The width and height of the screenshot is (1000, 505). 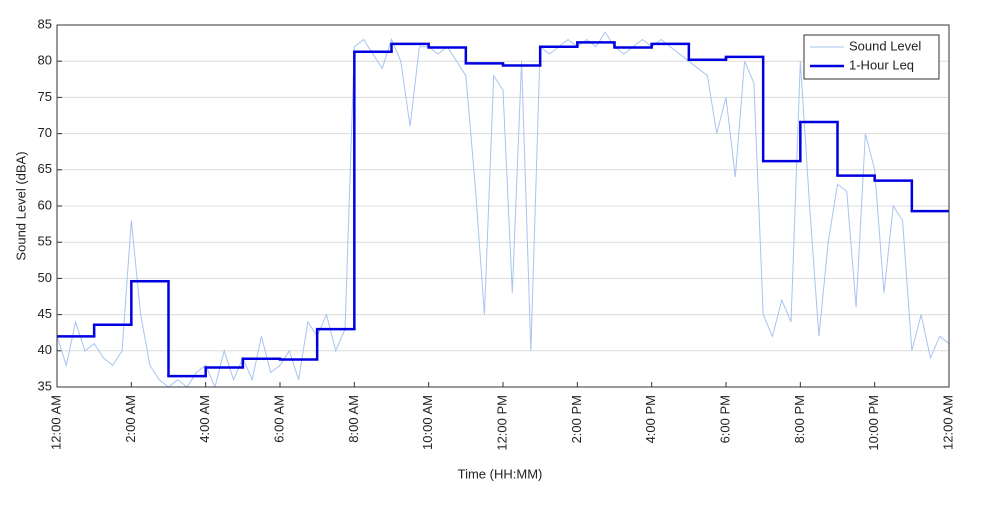 I want to click on x-tick-label: 4:00 PM, so click(x=650, y=419).